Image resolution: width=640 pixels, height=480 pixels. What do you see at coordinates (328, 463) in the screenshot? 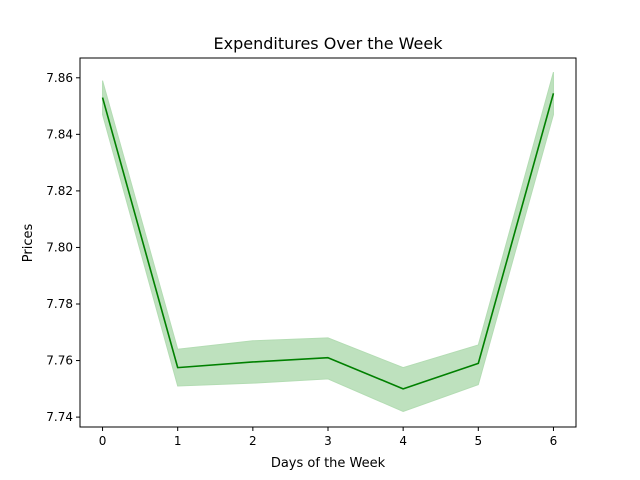
I see `x-axis-label: Days of the Week` at bounding box center [328, 463].